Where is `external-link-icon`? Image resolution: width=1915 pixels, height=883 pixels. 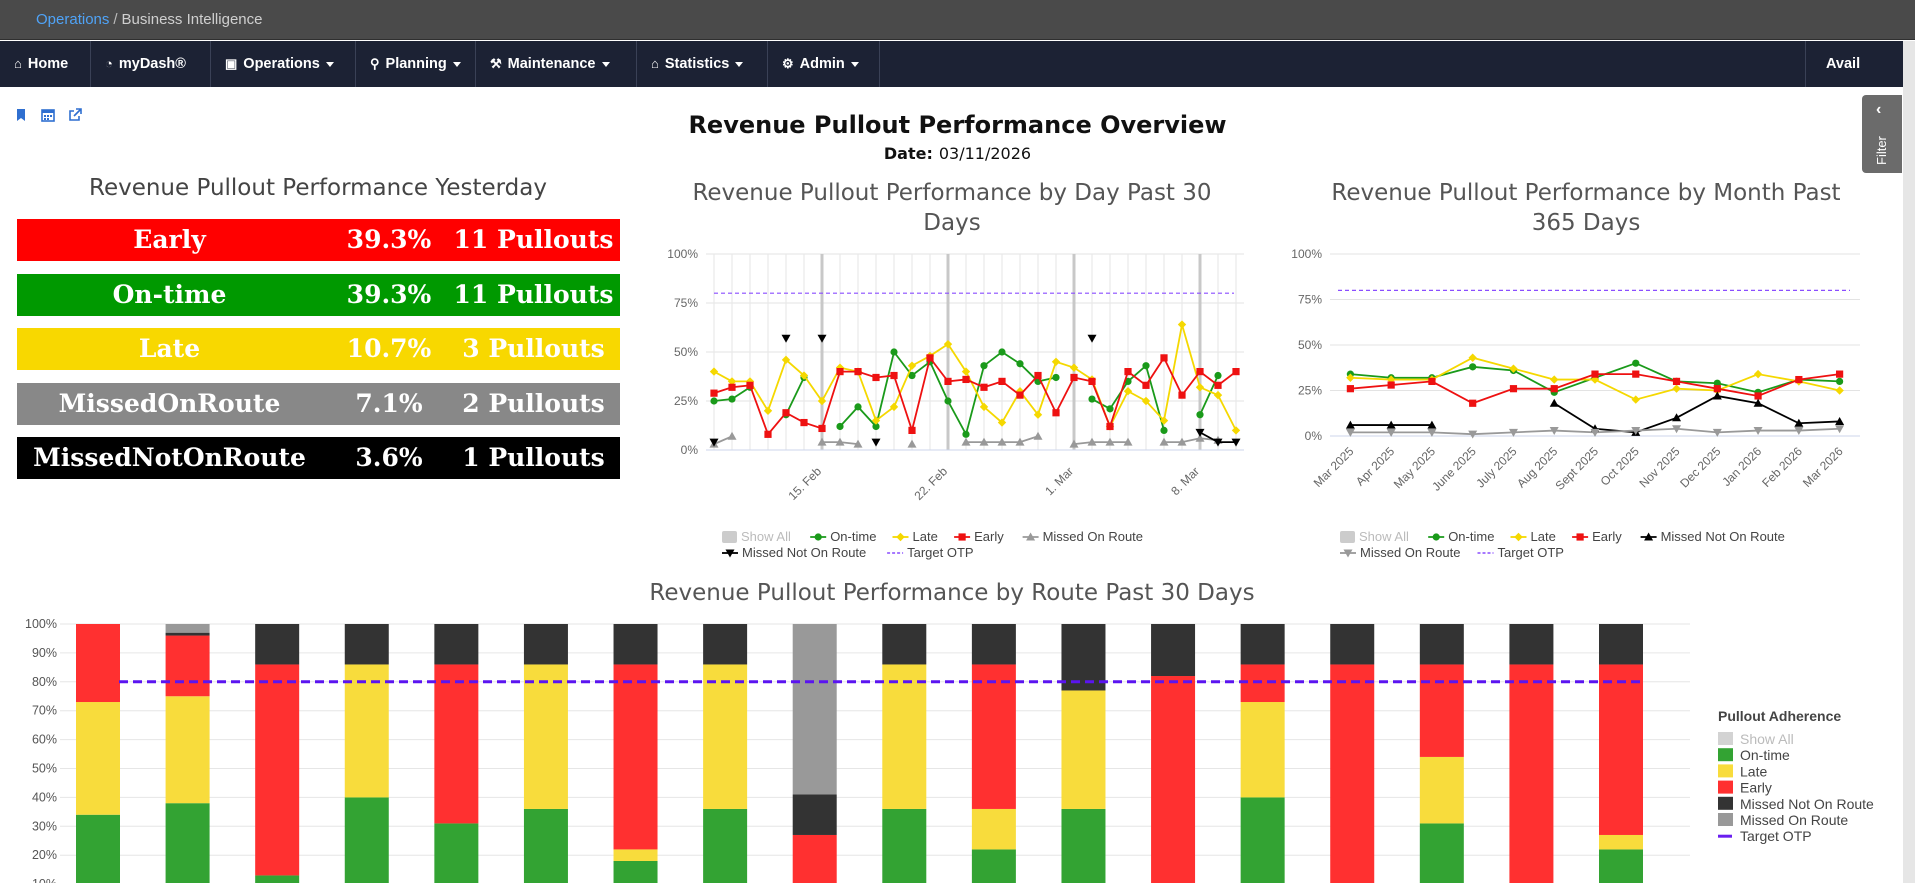
external-link-icon is located at coordinates (75, 115).